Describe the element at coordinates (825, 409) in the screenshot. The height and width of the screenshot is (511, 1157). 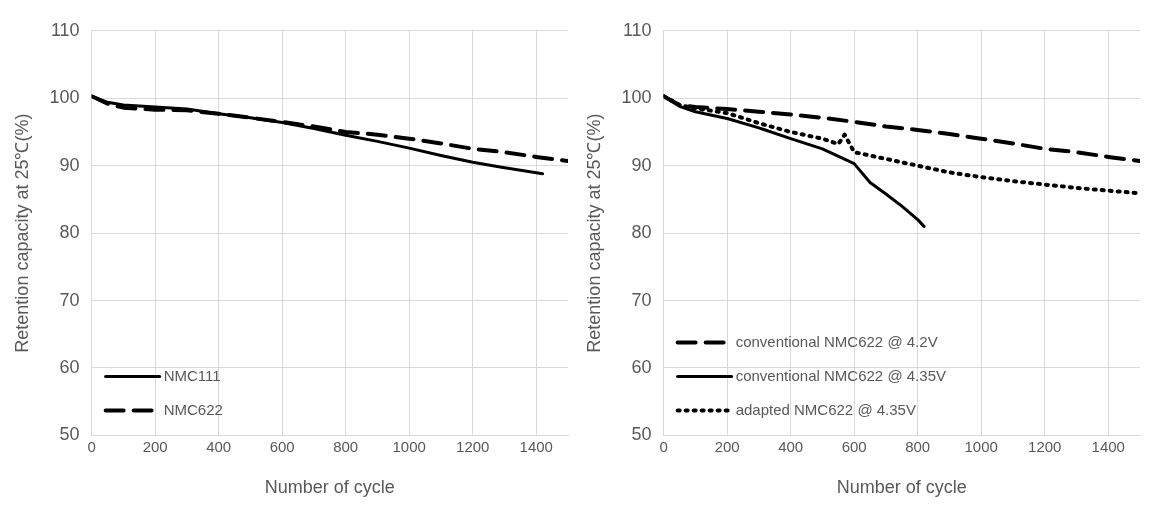
I see `legend-label: adapted NMC622 @ 4.35V` at that location.